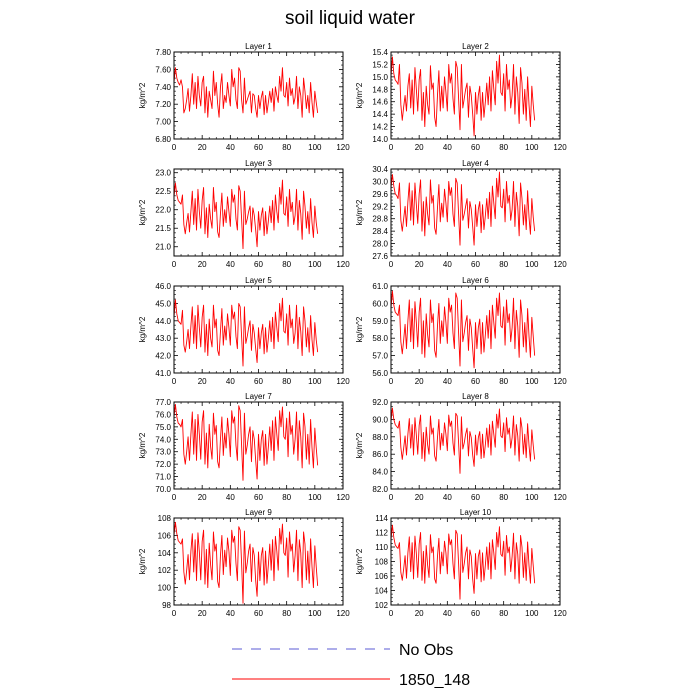 The width and height of the screenshot is (700, 700). What do you see at coordinates (163, 338) in the screenshot?
I see `y-tick-label: 43.0` at bounding box center [163, 338].